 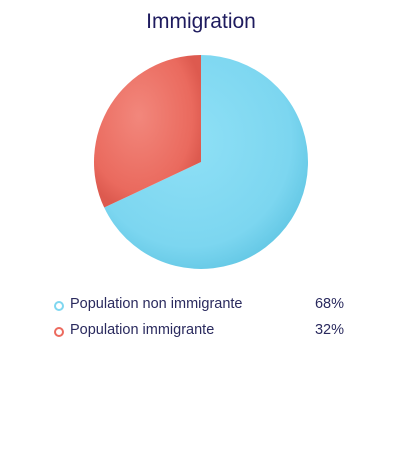 I want to click on legend-label: Population non immigrante, so click(x=156, y=304).